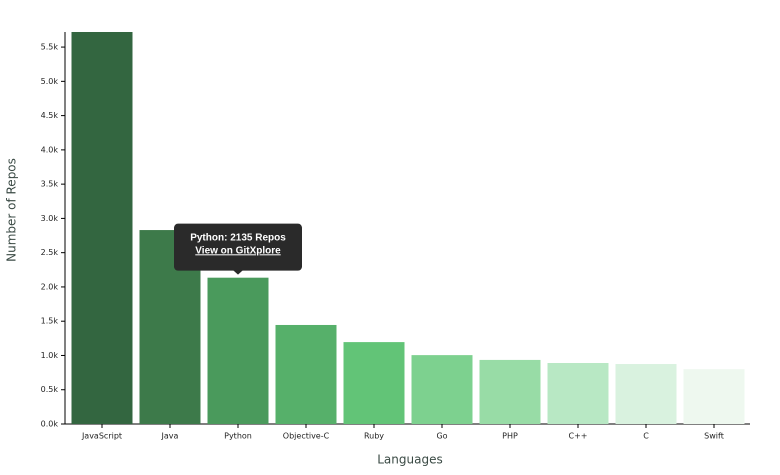 The image size is (780, 475). I want to click on tooltip-arrow, so click(238, 272).